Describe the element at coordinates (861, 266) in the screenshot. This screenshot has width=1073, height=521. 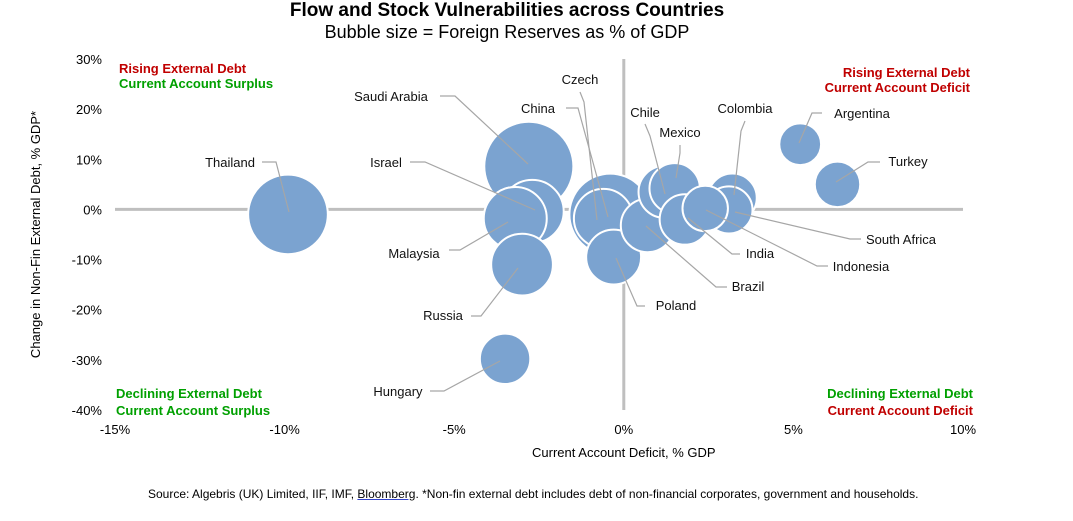
I see `country-label-indonesia: Indonesia` at that location.